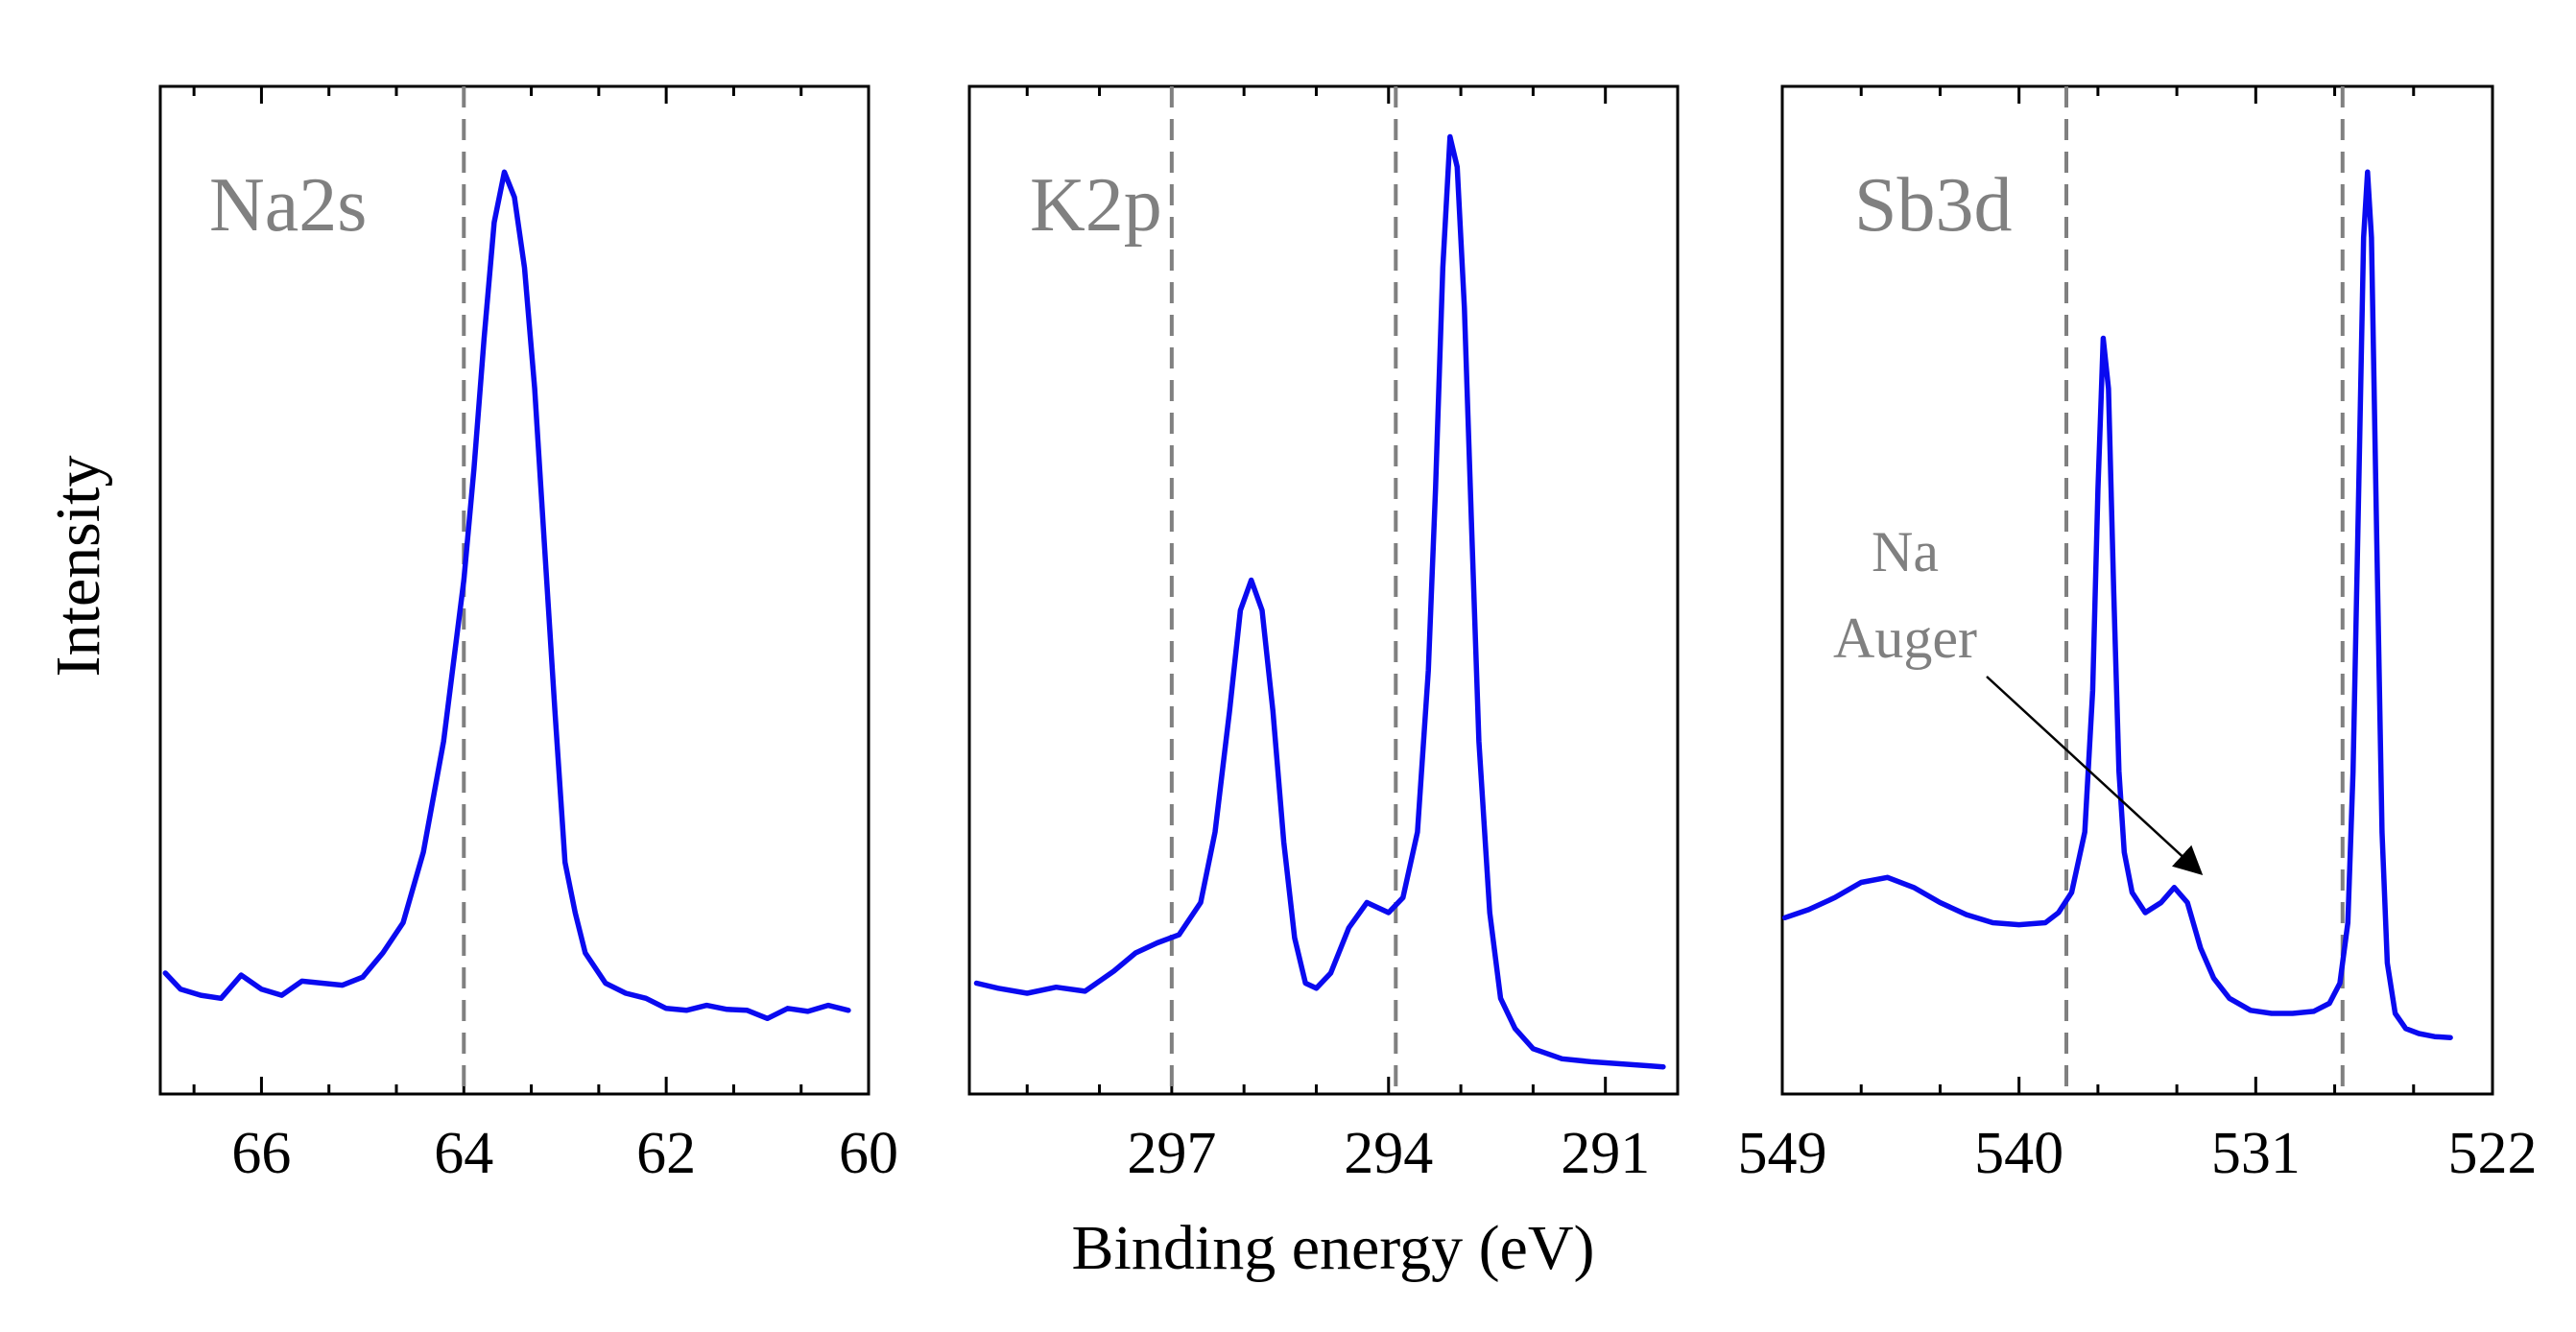 The width and height of the screenshot is (2576, 1332). Describe the element at coordinates (1333, 1248) in the screenshot. I see `x-axis-title: Binding energy (eV)` at that location.